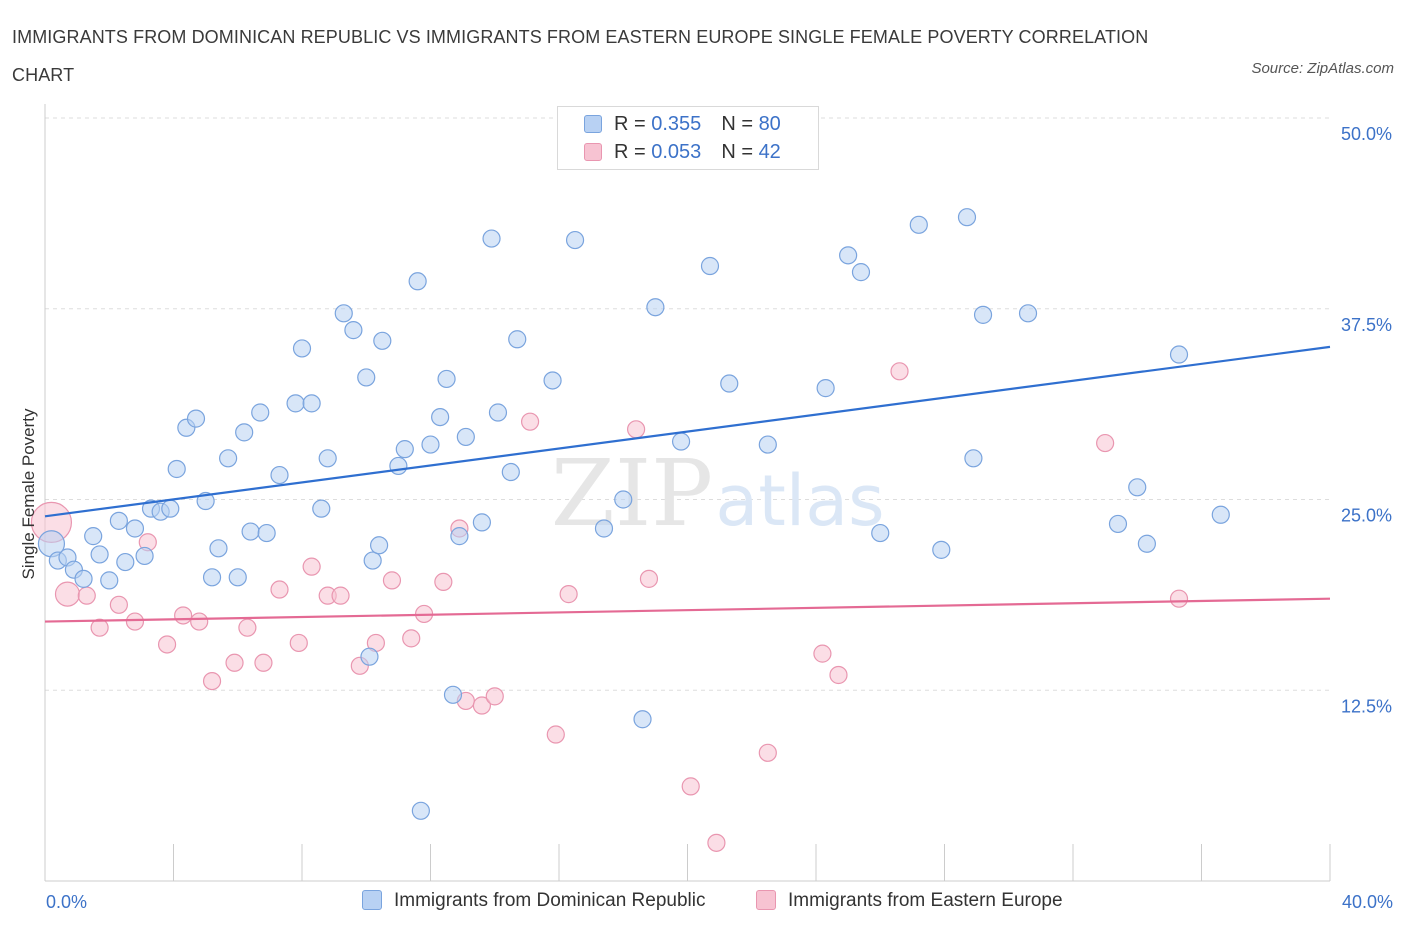  I want to click on pink-swatch, so click(593, 152).